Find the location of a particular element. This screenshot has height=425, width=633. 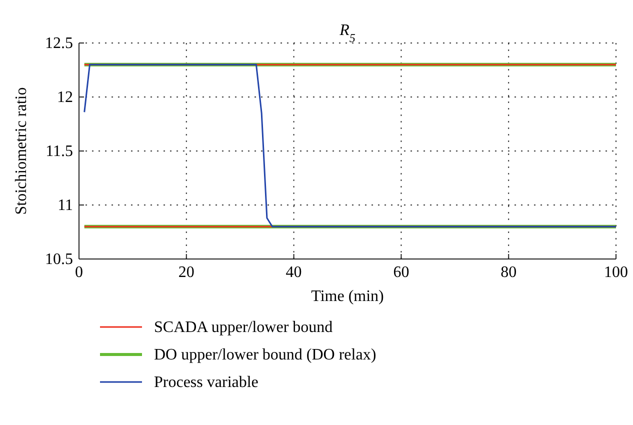

y-tick-label: 12 is located at coordinates (65, 97).